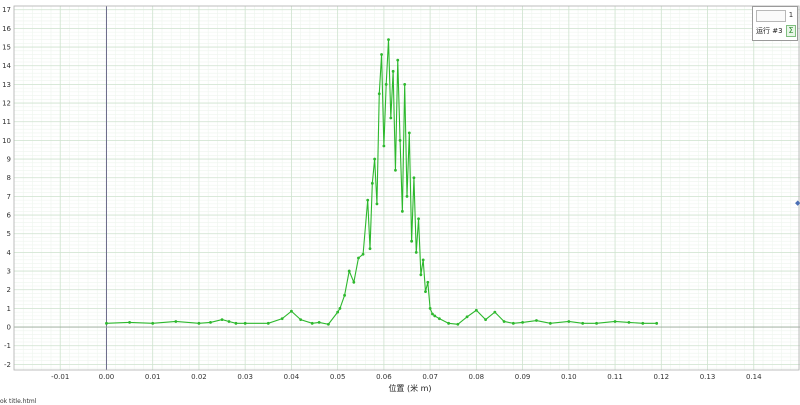  I want to click on x-tick-label: 0.06, so click(384, 377).